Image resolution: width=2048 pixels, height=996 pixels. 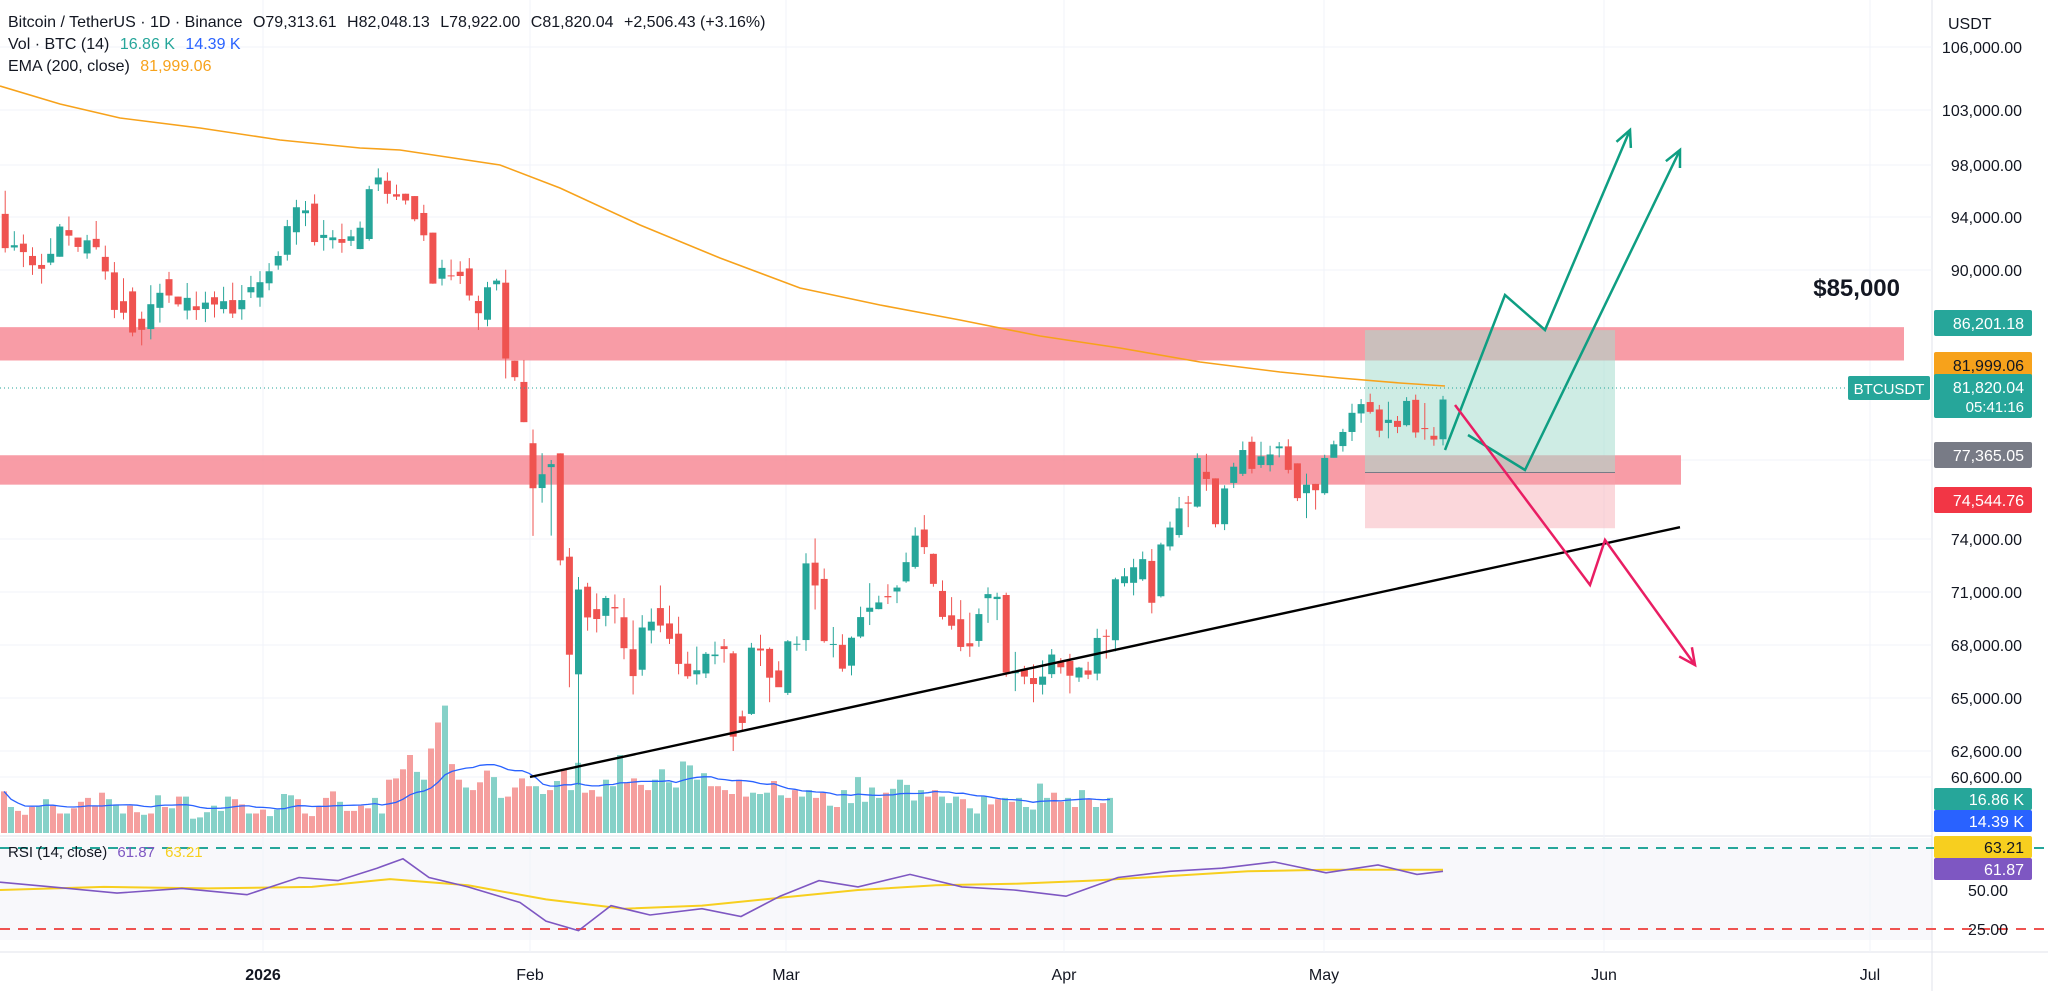 What do you see at coordinates (1324, 975) in the screenshot?
I see `time-axis-label: May` at bounding box center [1324, 975].